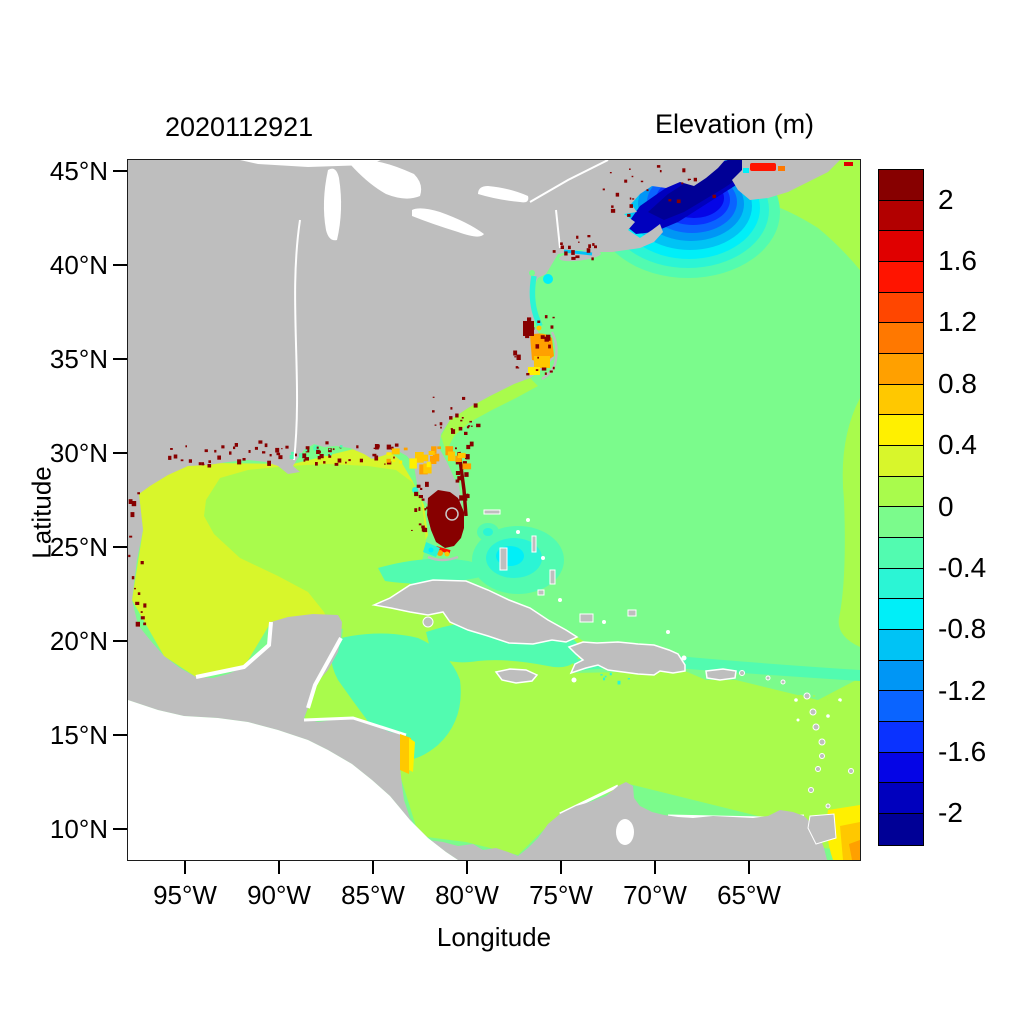  I want to click on land-trinidad, so click(822, 829).